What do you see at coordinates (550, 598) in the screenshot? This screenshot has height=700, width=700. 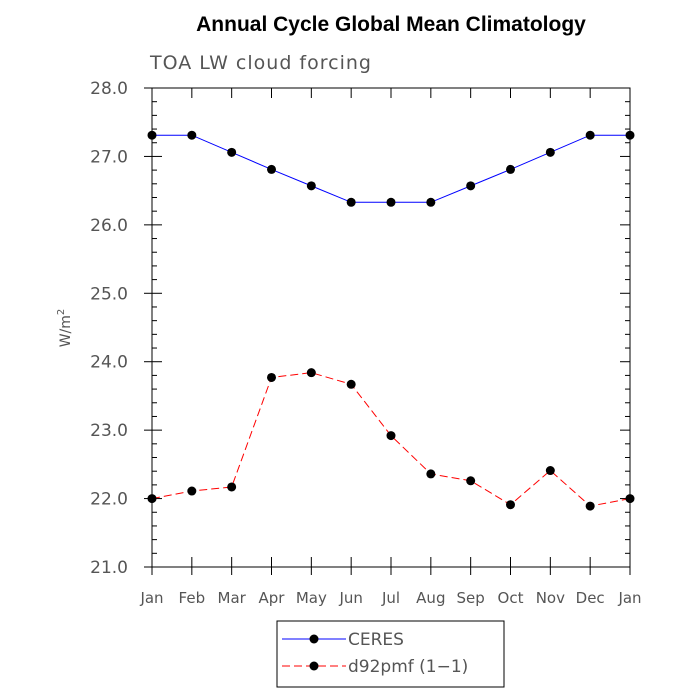 I see `x-tick-label: Nov` at bounding box center [550, 598].